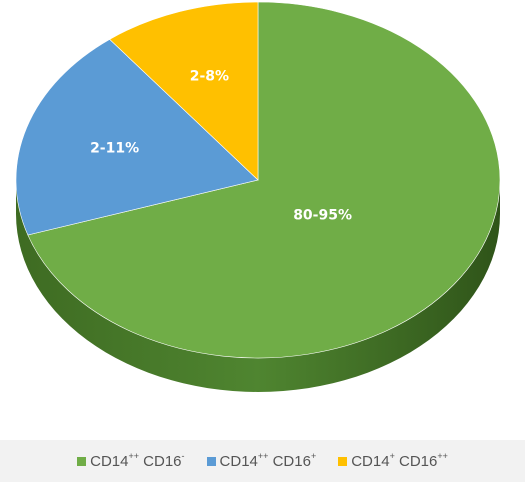 Image resolution: width=525 pixels, height=482 pixels. Describe the element at coordinates (322, 216) in the screenshot. I see `slice-label-1: 80-95%` at that location.